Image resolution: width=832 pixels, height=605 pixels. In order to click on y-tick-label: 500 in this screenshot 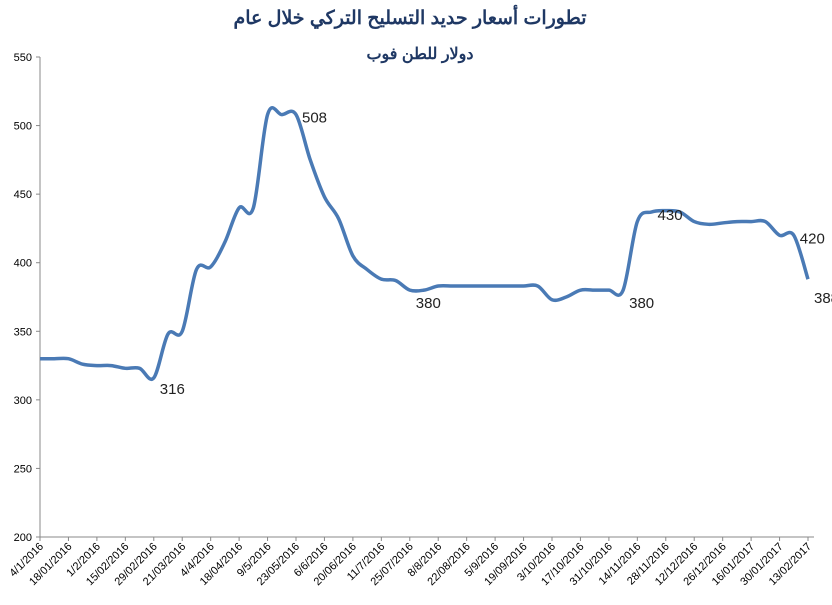, I will do `click(23, 127)`.